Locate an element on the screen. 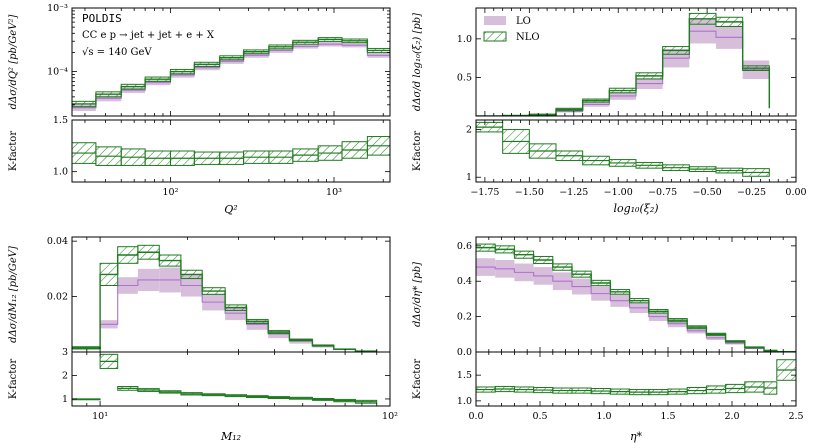 The height and width of the screenshot is (448, 814). y-tick-label: 0.4 is located at coordinates (464, 281).